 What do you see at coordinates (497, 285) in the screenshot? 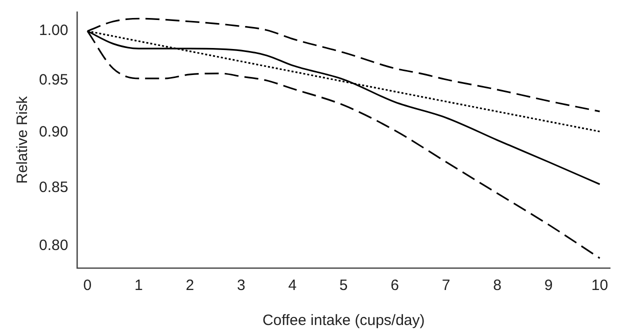
I see `x-tick-label: 8` at bounding box center [497, 285].